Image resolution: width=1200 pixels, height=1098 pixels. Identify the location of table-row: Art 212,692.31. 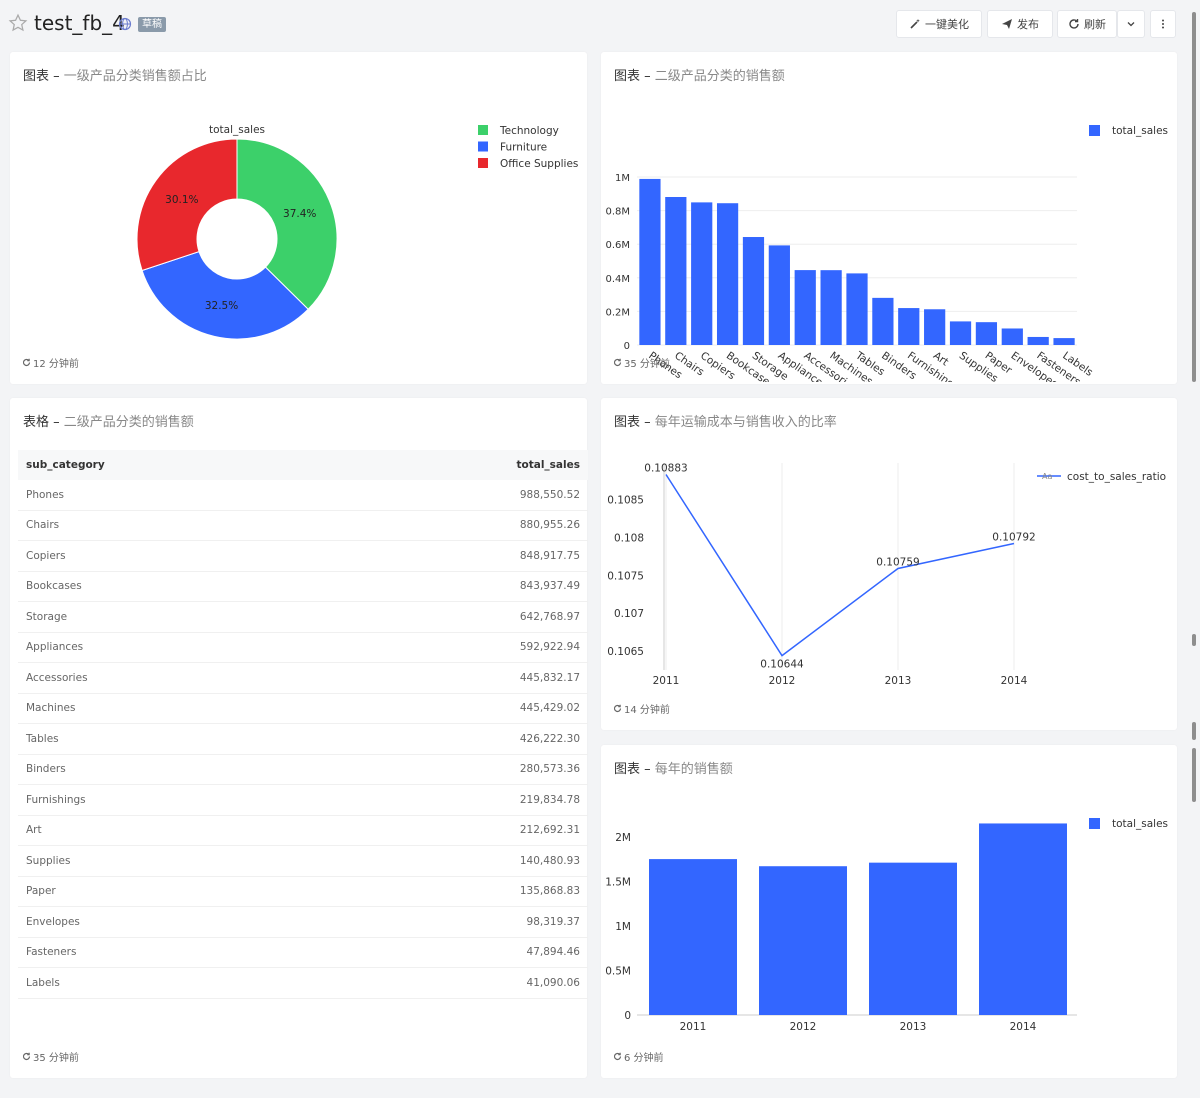
(303, 831).